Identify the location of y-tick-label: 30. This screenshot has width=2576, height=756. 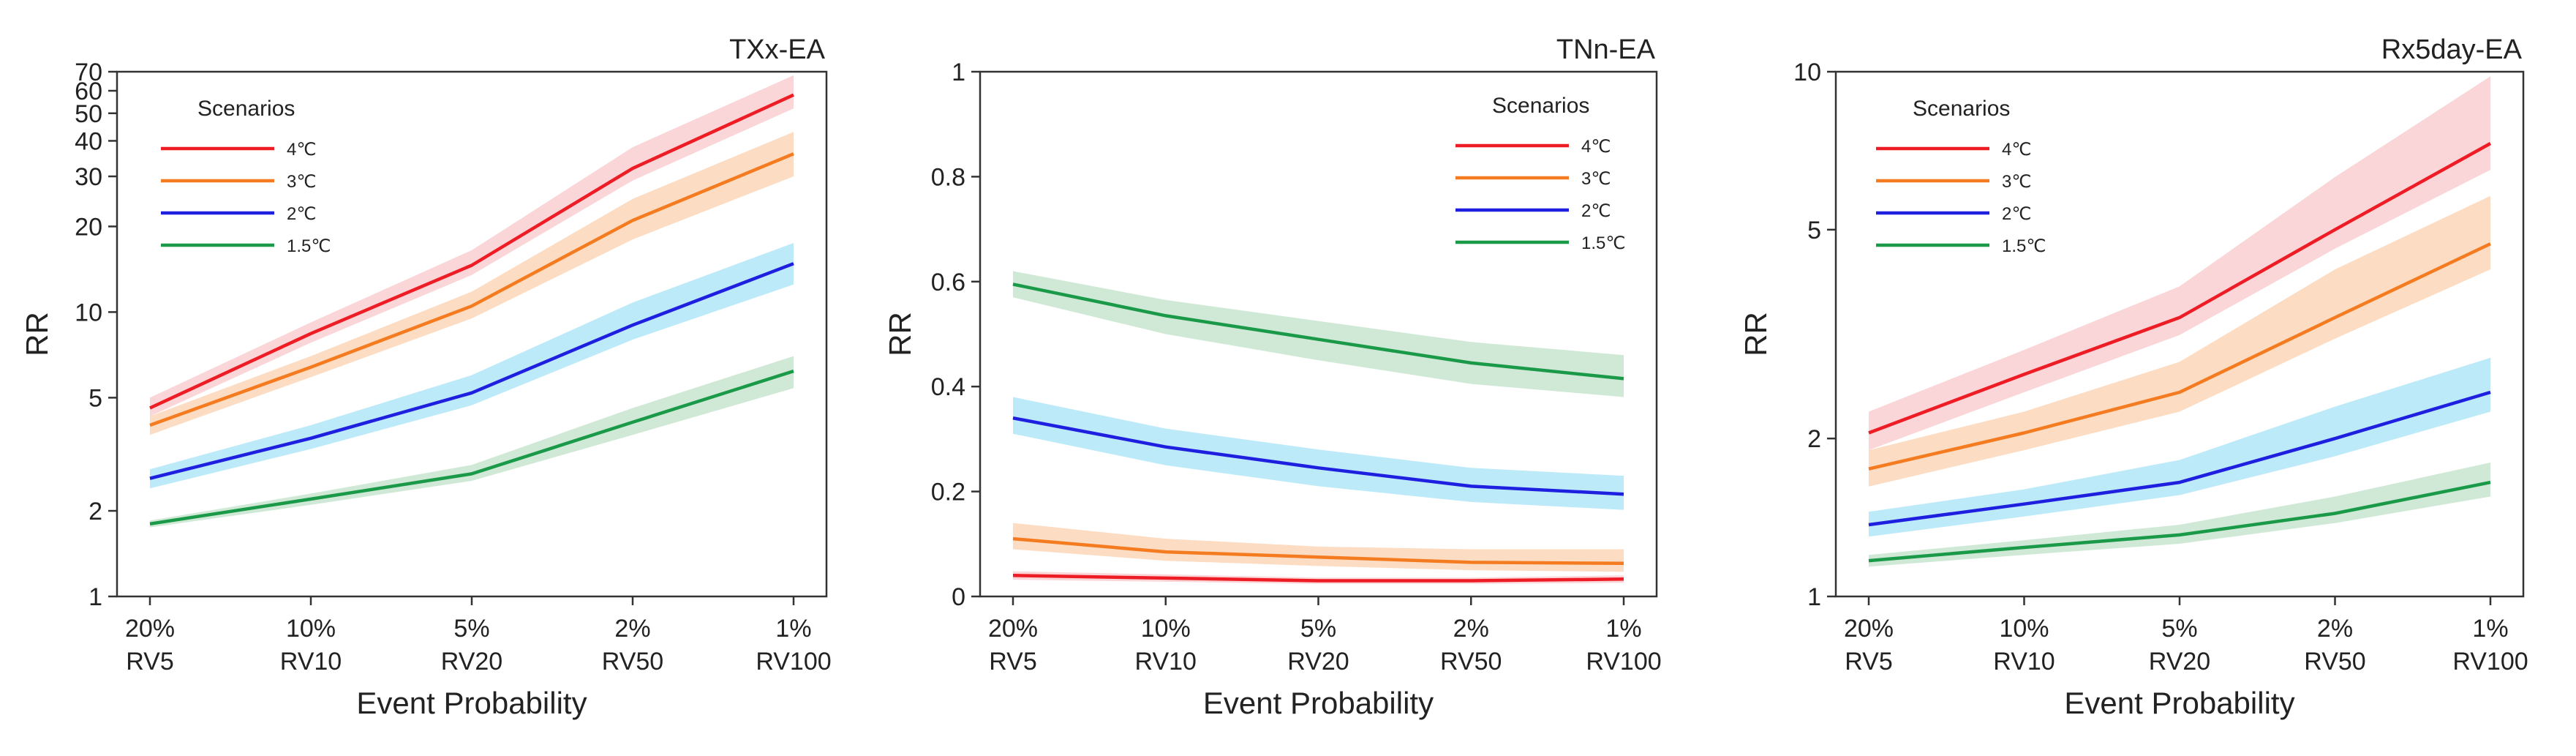
(88, 177).